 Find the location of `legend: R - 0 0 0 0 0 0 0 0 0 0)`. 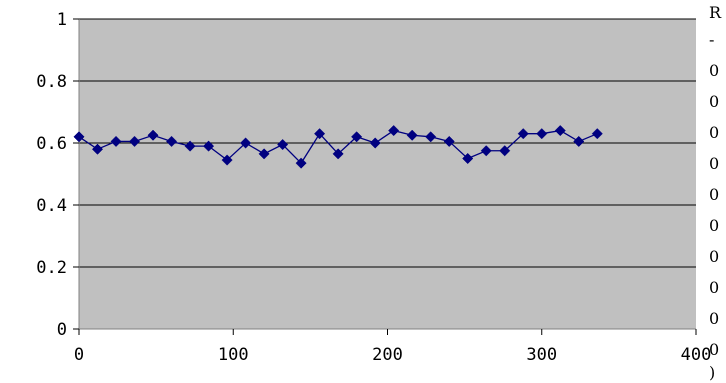

legend: R - 0 0 0 0 0 0 0 0 0 0) is located at coordinates (715, 192).